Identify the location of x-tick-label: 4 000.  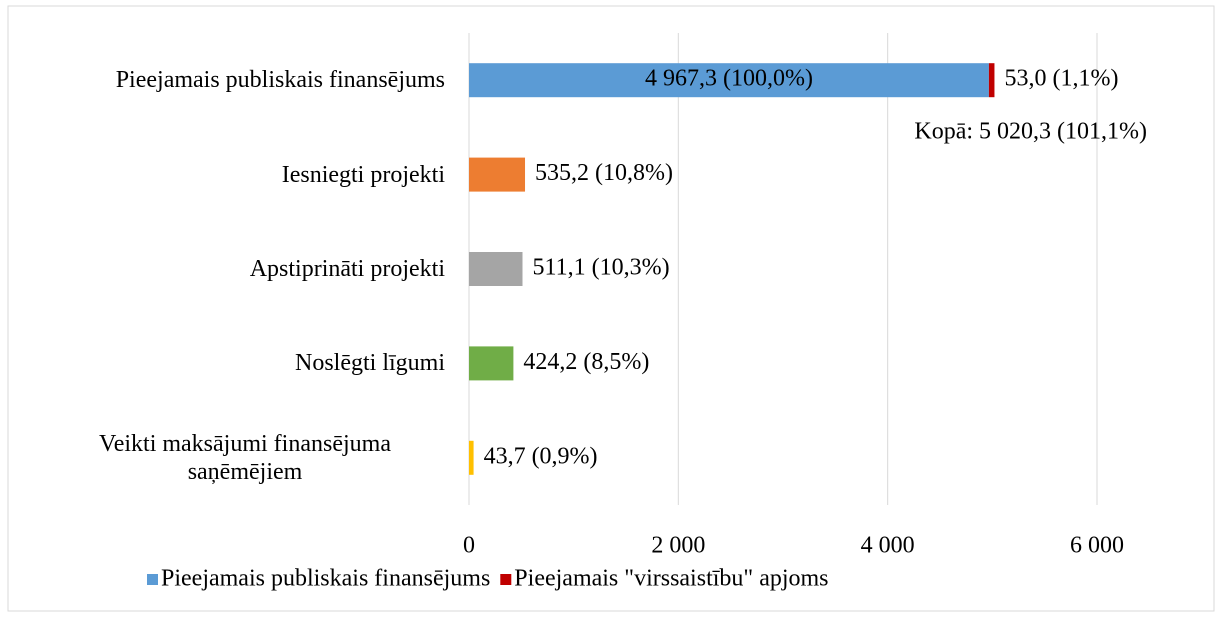
(888, 546).